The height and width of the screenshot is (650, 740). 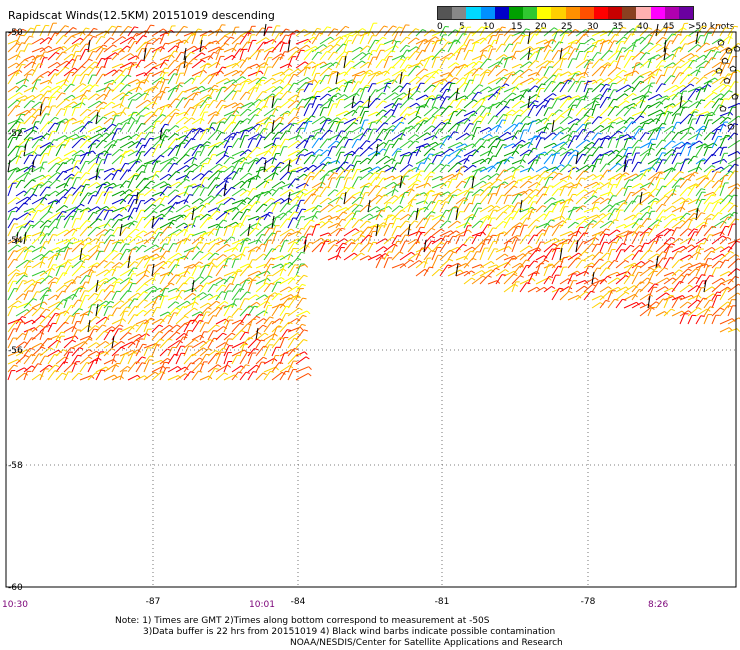 I want to click on lon-tick-label: -87, so click(x=153, y=602).